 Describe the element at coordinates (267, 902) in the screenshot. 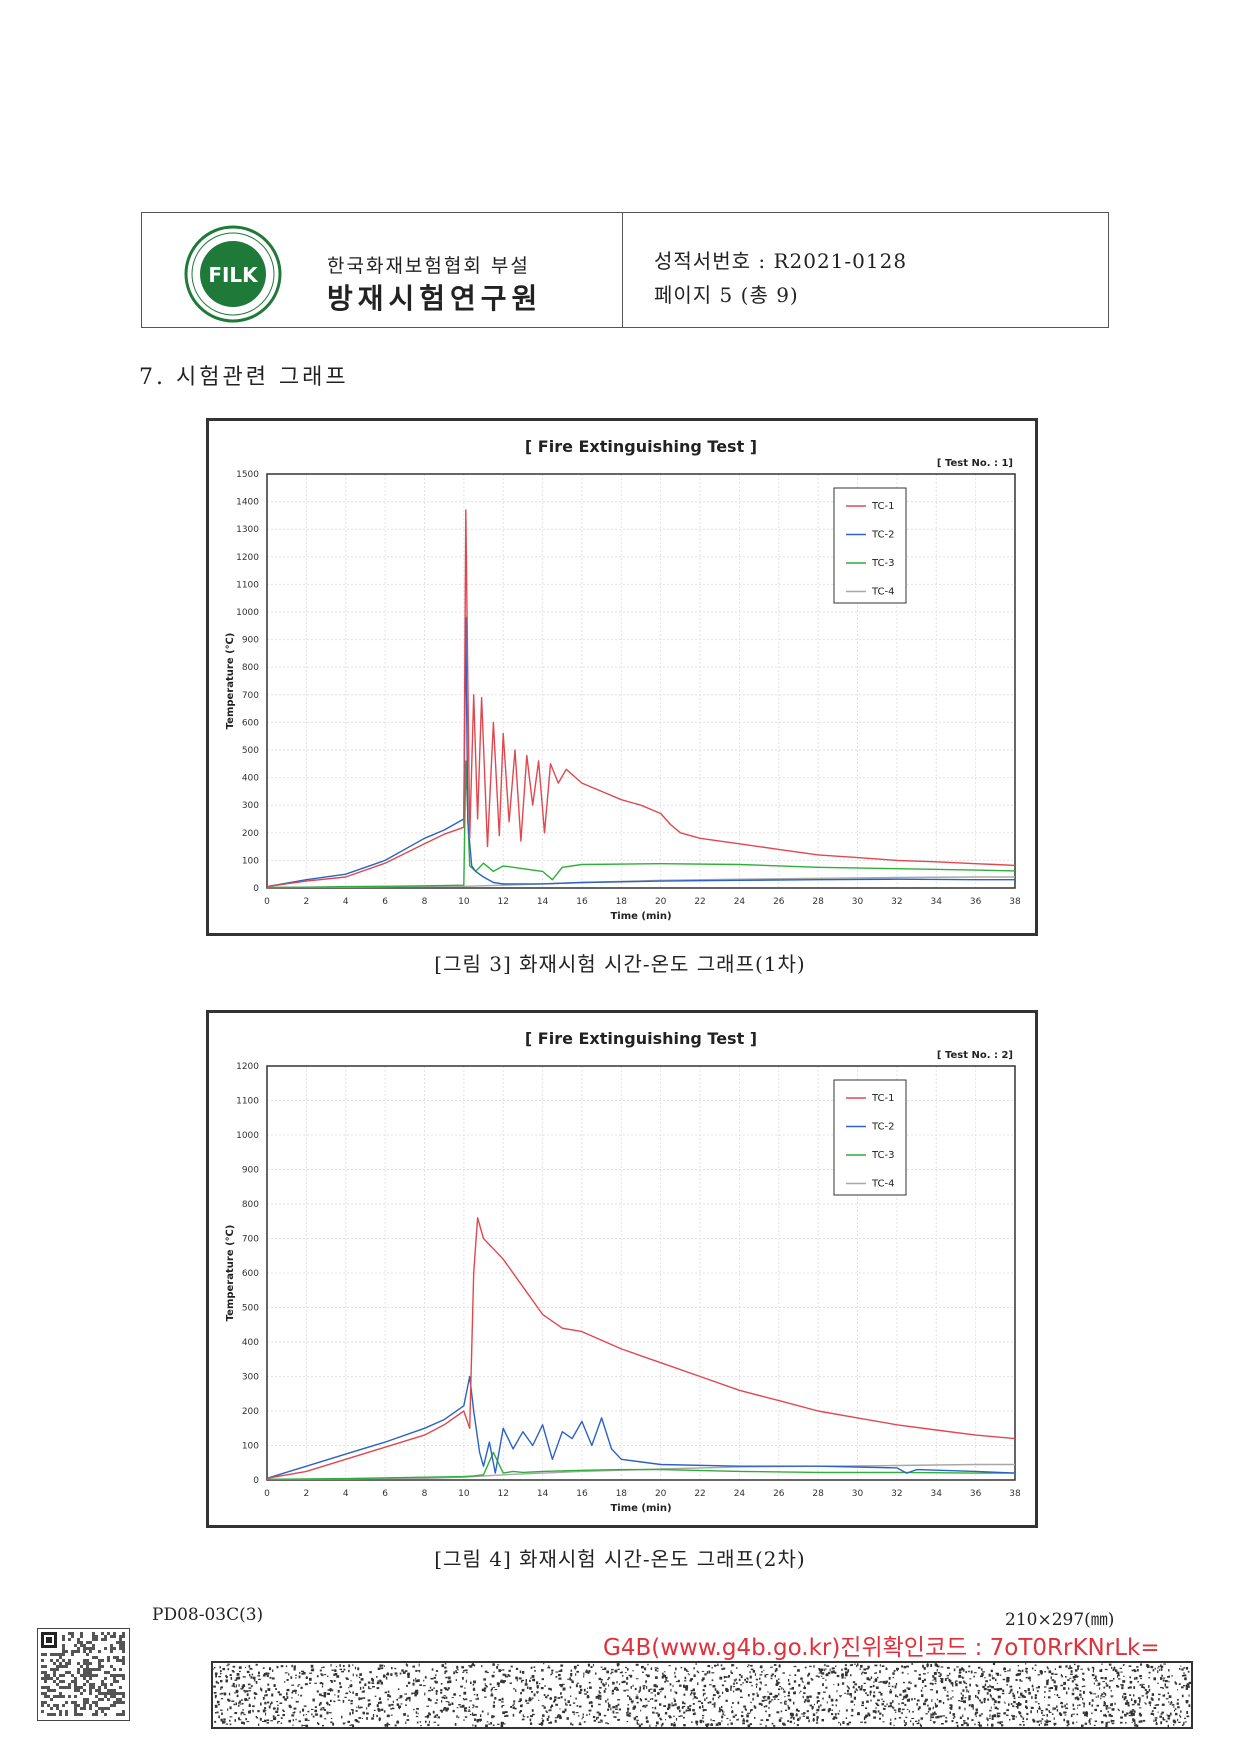

I see `x-tick-label: 0` at that location.